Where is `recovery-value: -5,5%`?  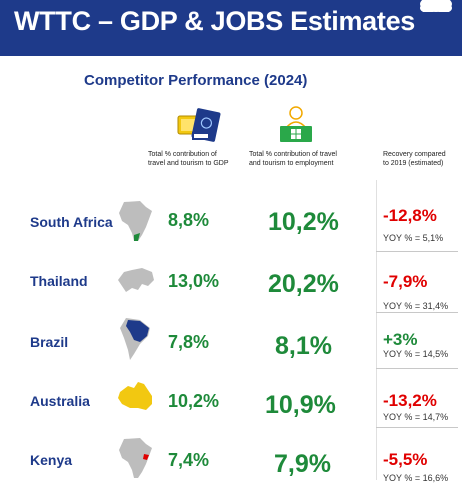 recovery-value: -5,5% is located at coordinates (405, 459).